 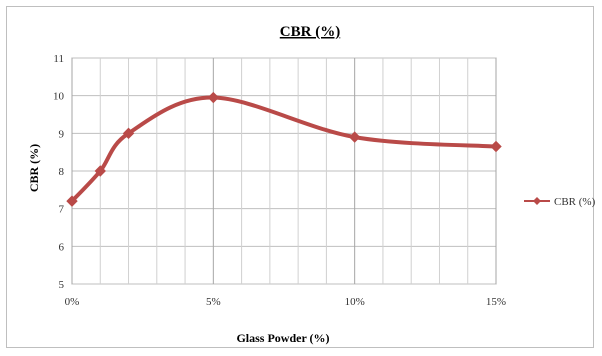 I want to click on legend-label: CBR (%), so click(x=575, y=202).